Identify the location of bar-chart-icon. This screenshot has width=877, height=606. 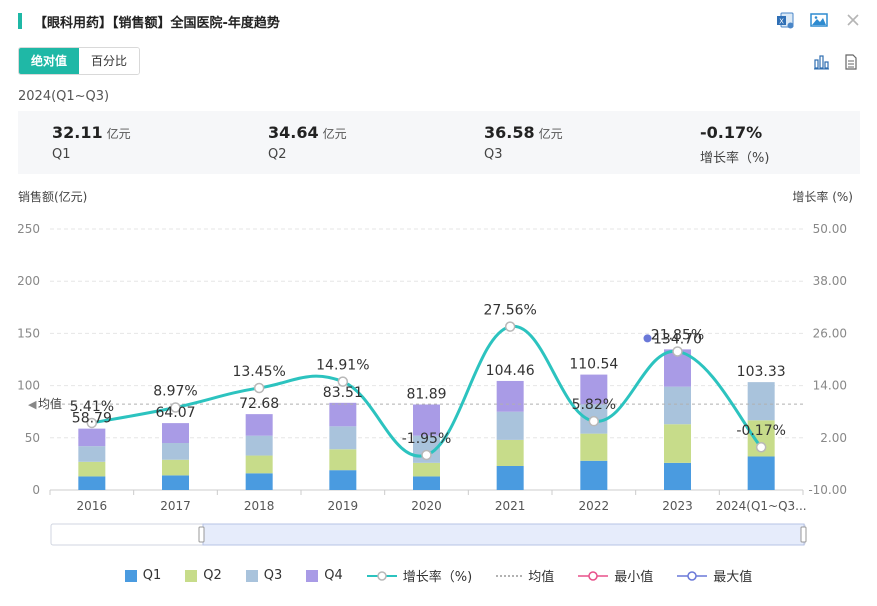
(821, 62).